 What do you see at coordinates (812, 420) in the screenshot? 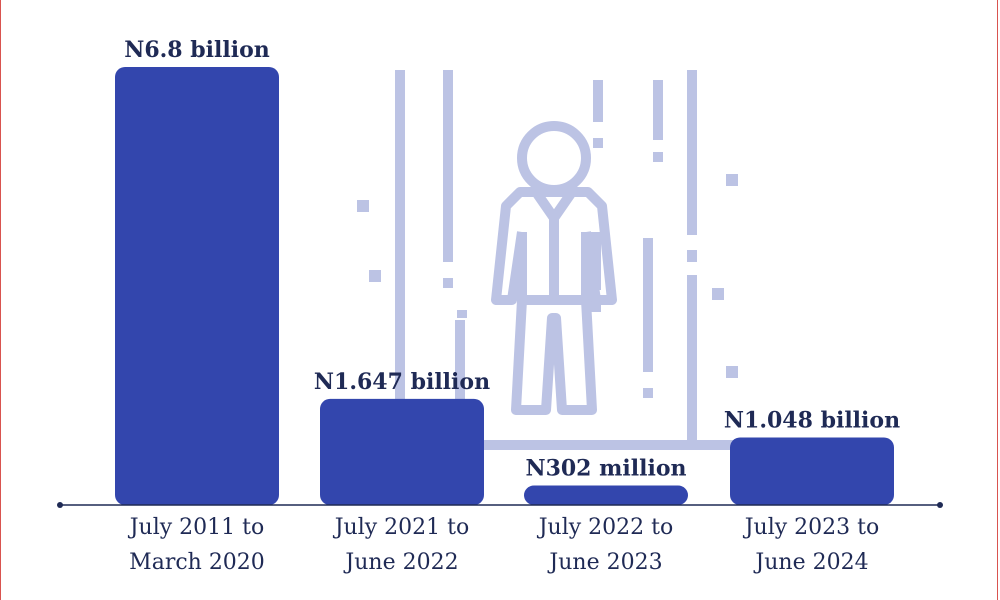
I see `data-label-4: N1.048 billion` at bounding box center [812, 420].